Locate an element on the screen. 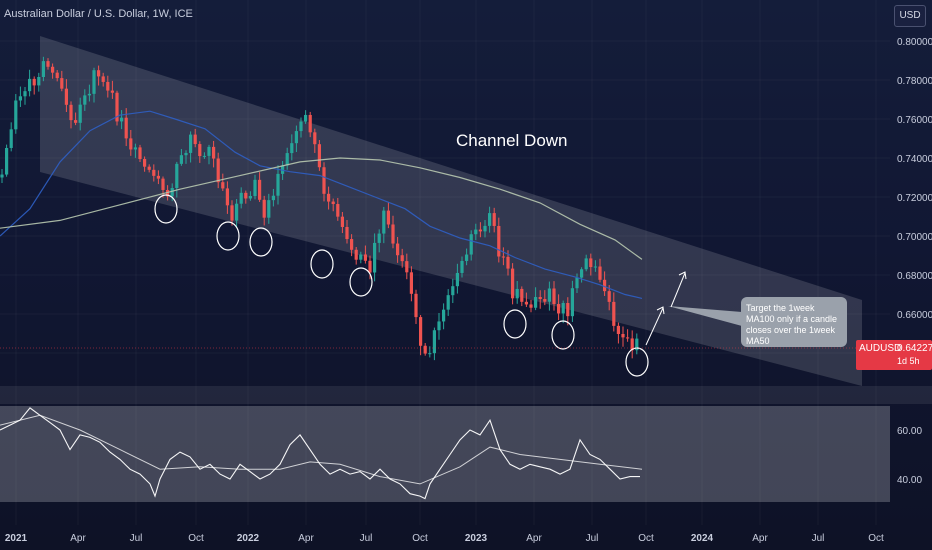 This screenshot has width=932, height=550. x-tick-label: 2022 is located at coordinates (248, 538).